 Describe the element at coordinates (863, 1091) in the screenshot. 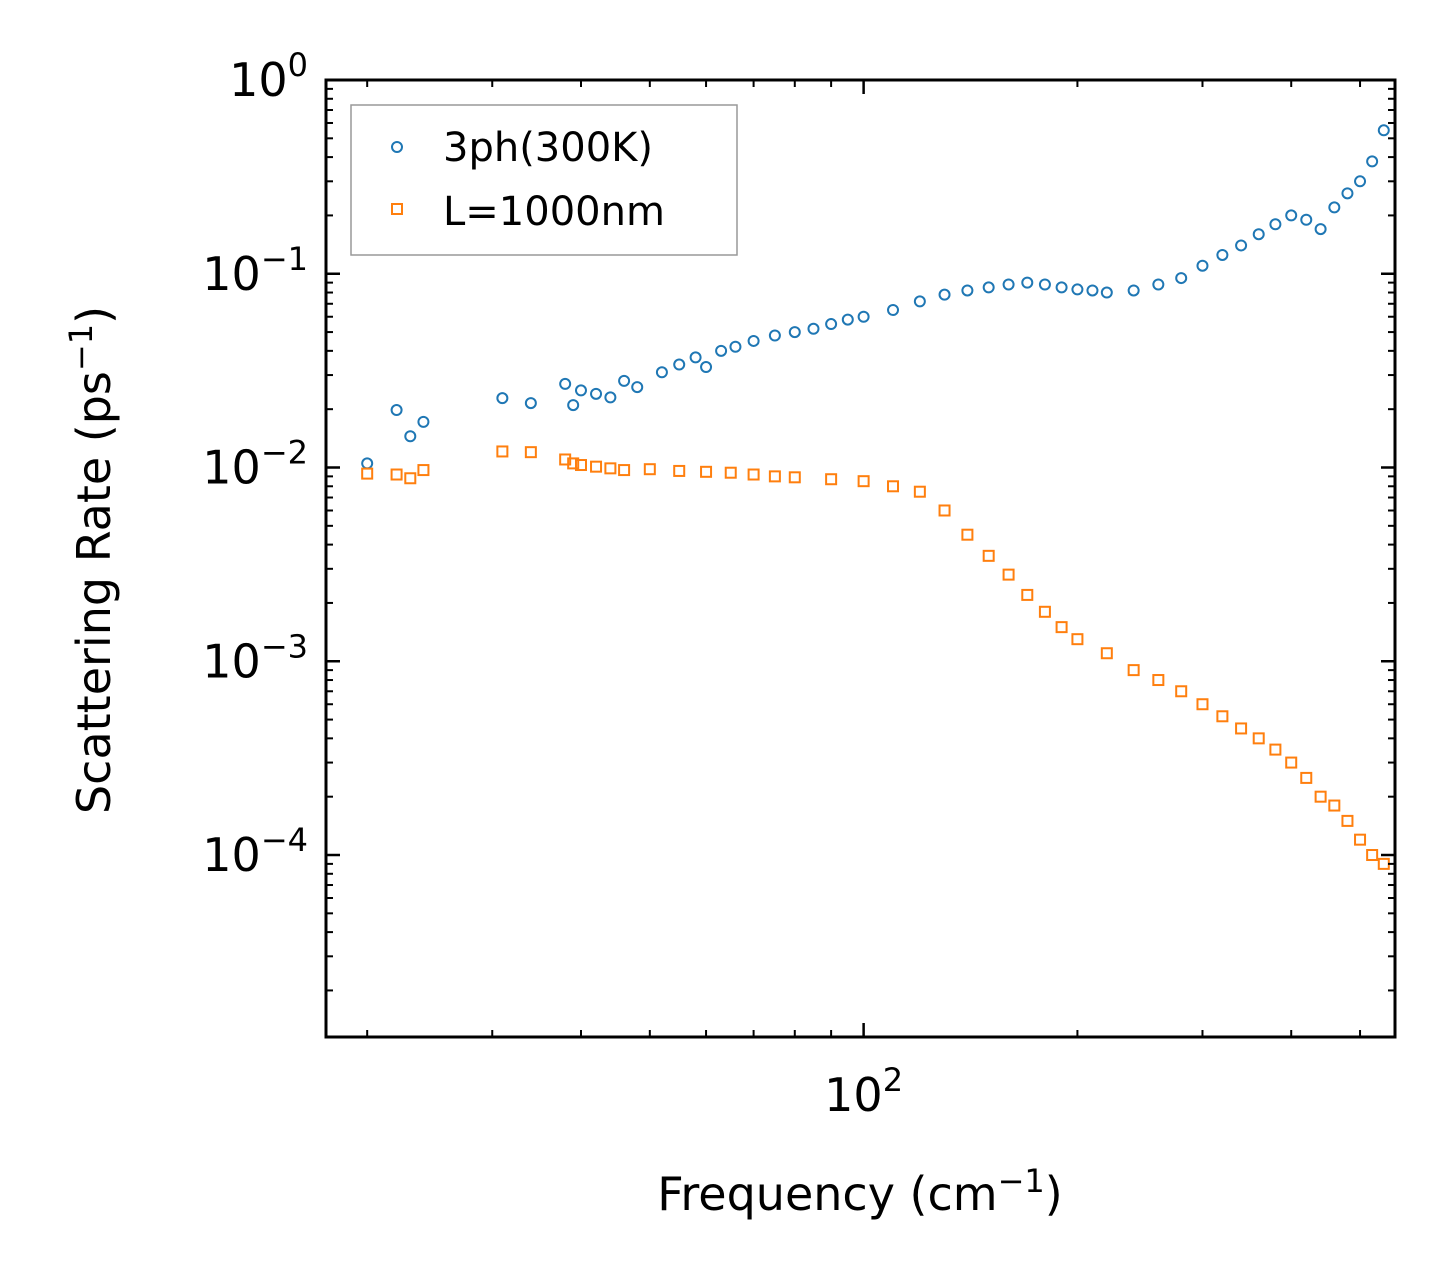

I see `x-tick-label: 102` at that location.